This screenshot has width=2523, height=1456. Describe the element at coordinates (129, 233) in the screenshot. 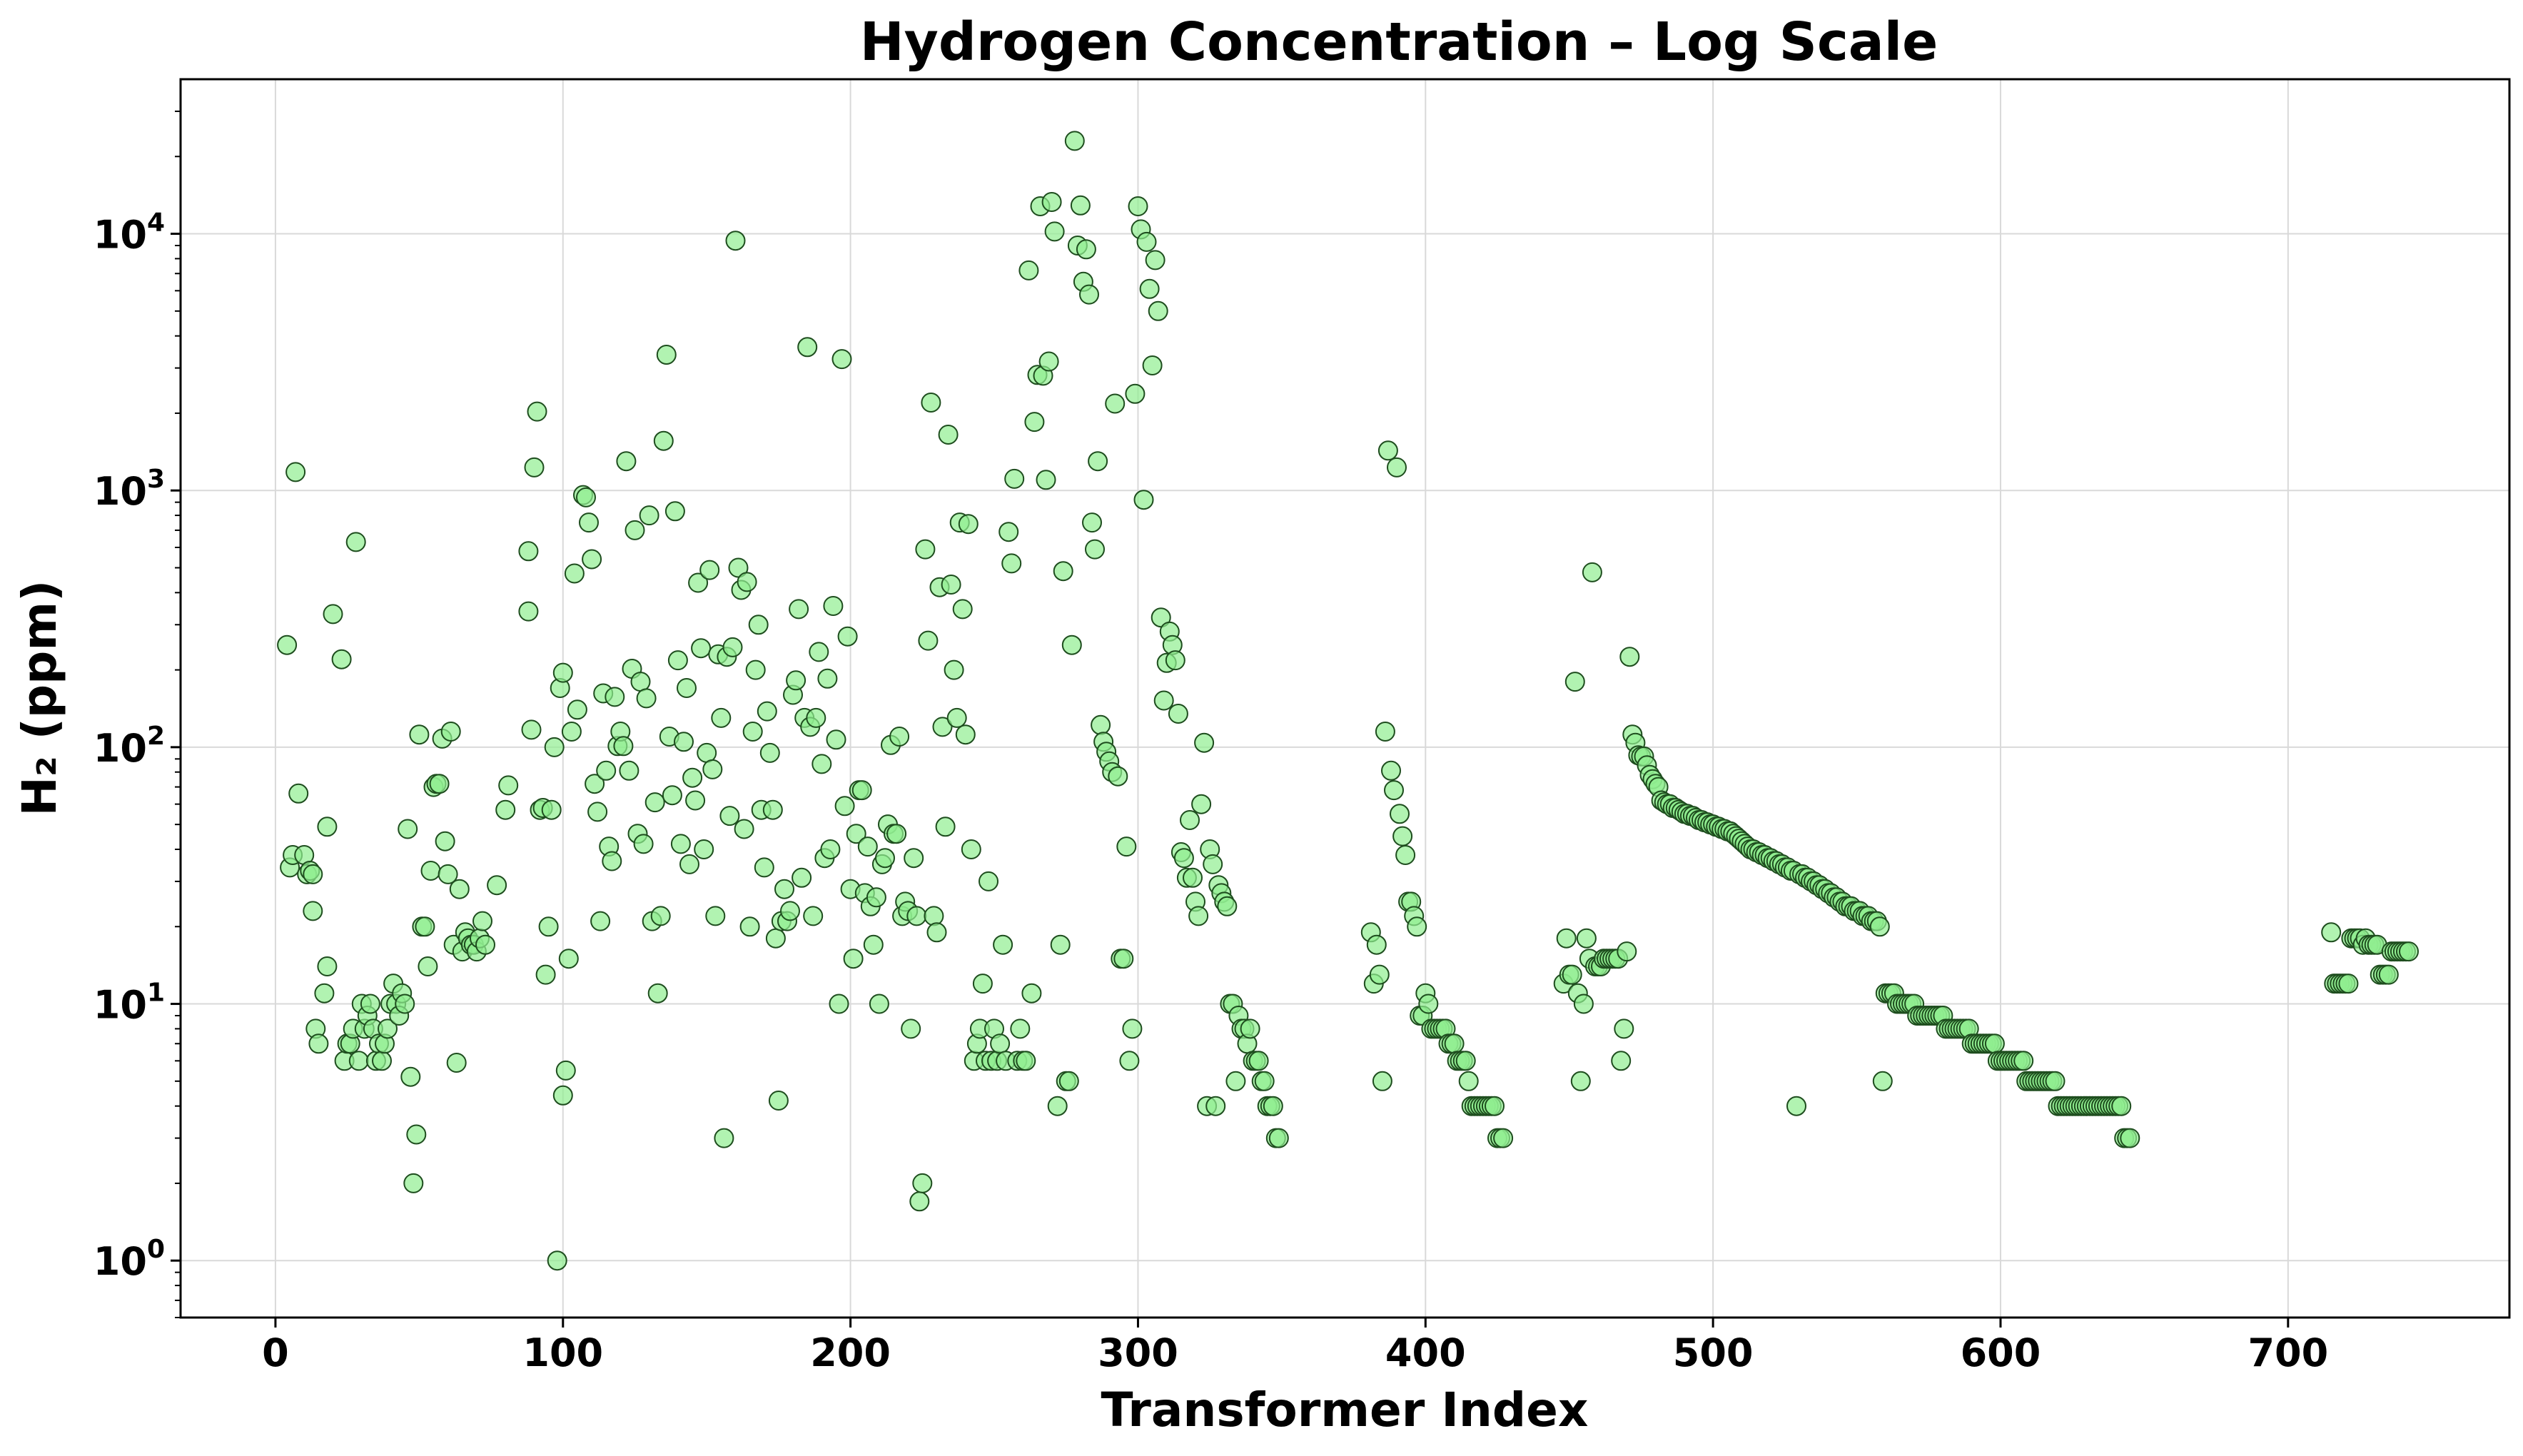

I see `y-tick-label: 104` at that location.